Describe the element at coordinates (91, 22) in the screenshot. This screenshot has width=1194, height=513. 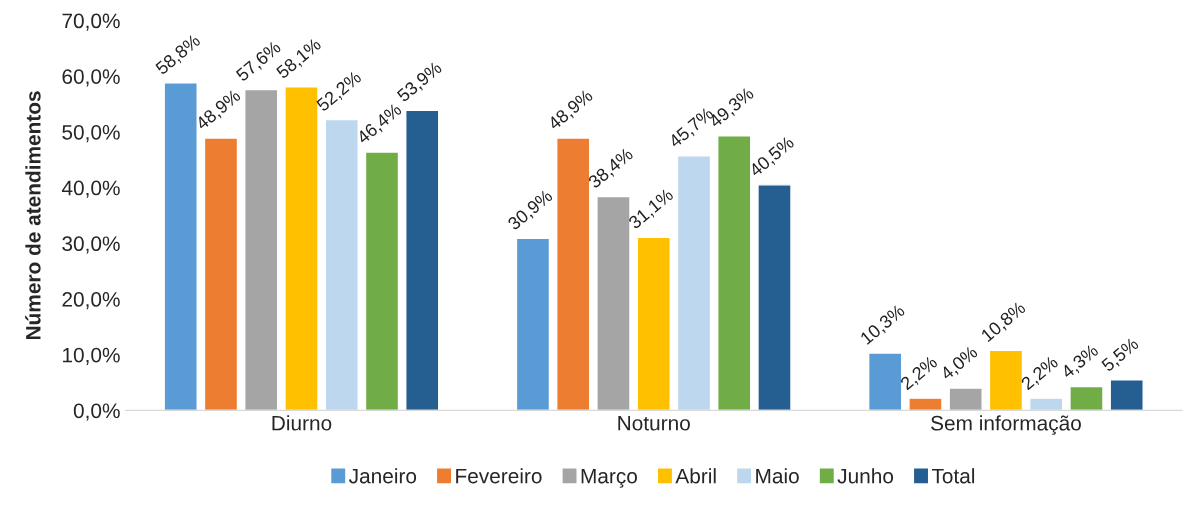
I see `y-tick-label: 70,0%` at that location.